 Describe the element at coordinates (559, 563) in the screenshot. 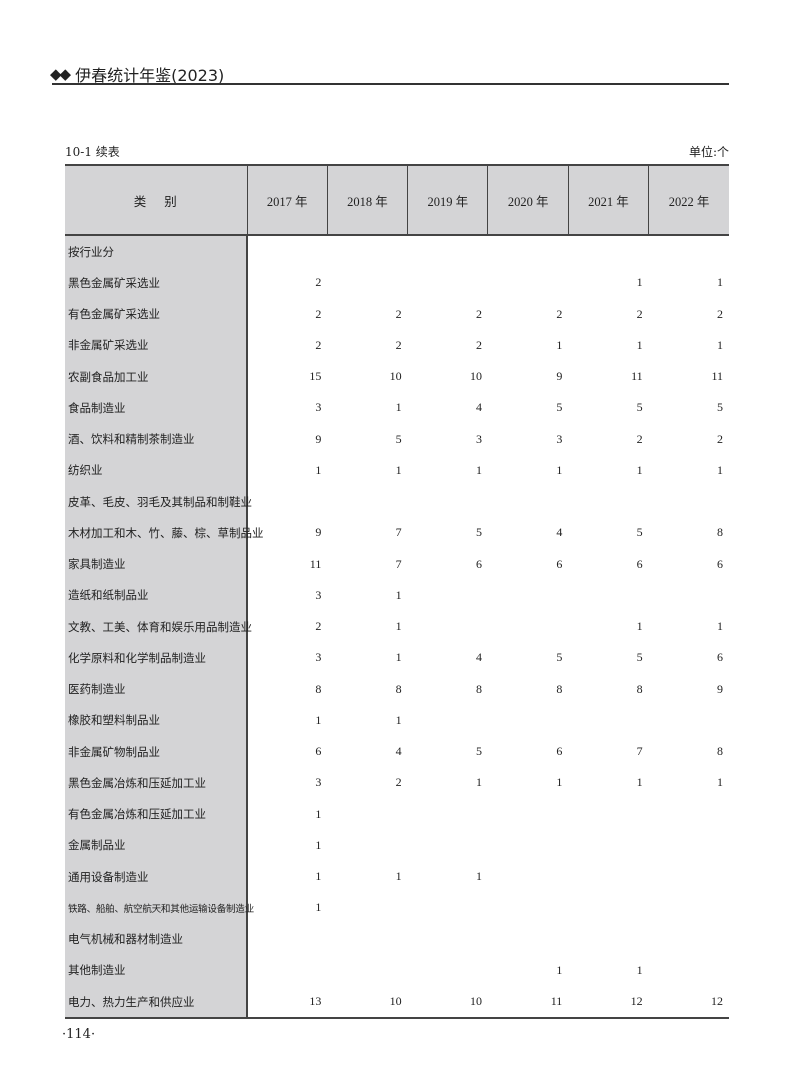

I see `table-cell: 6` at that location.